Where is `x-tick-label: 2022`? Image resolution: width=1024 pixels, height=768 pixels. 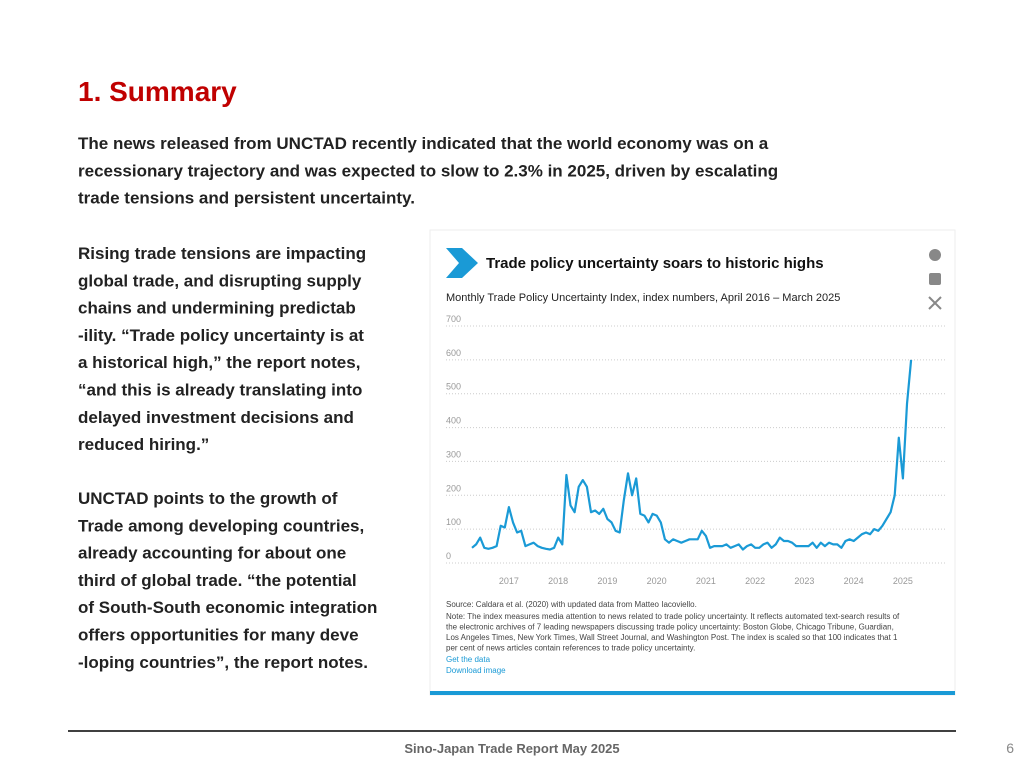
x-tick-label: 2022 is located at coordinates (755, 581).